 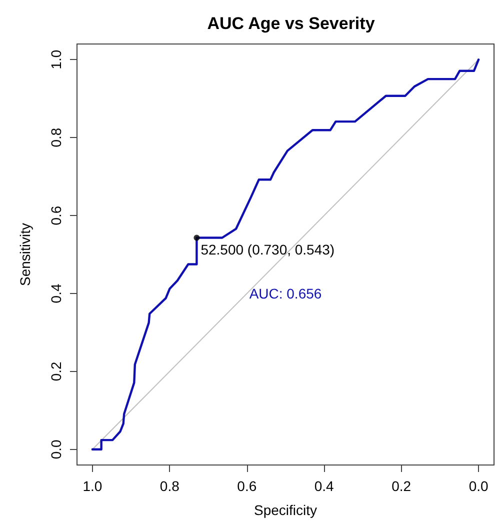 I want to click on y-tick-label: 0.0, so click(x=56, y=449).